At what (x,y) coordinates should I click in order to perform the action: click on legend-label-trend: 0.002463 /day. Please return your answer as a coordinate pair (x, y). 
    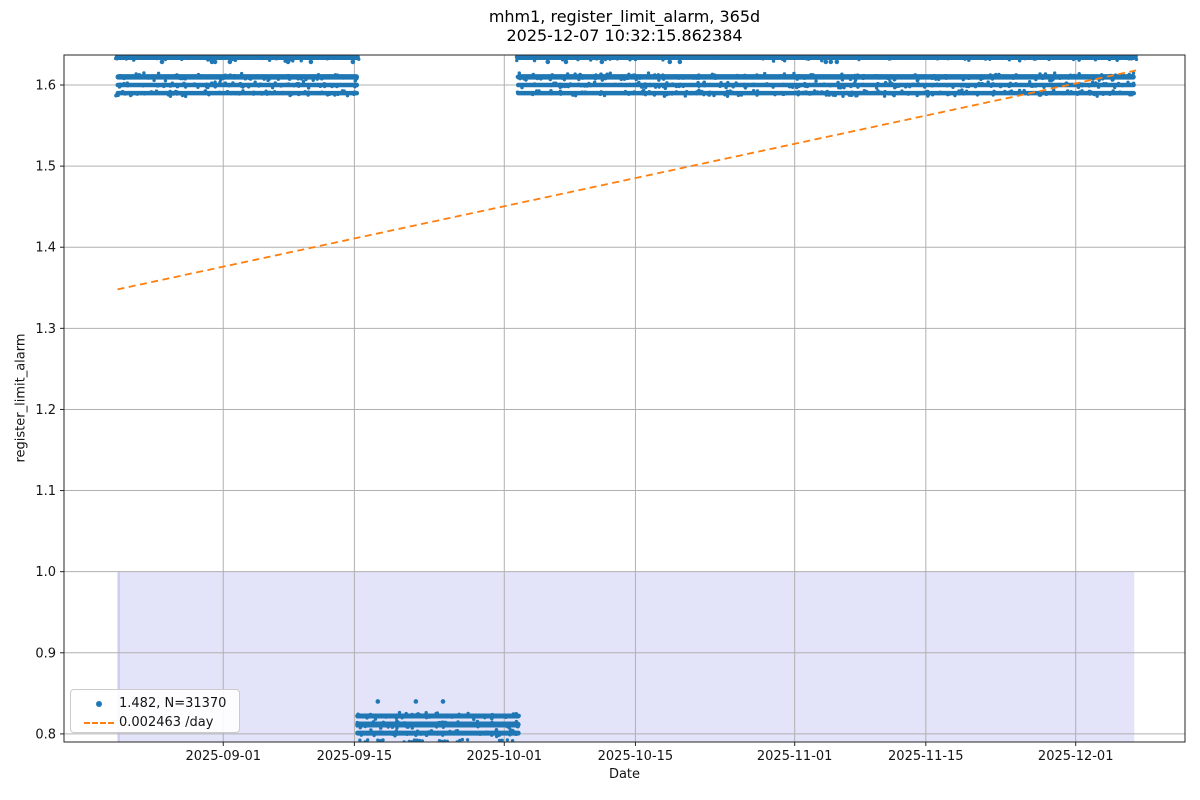
    Looking at the image, I should click on (166, 722).